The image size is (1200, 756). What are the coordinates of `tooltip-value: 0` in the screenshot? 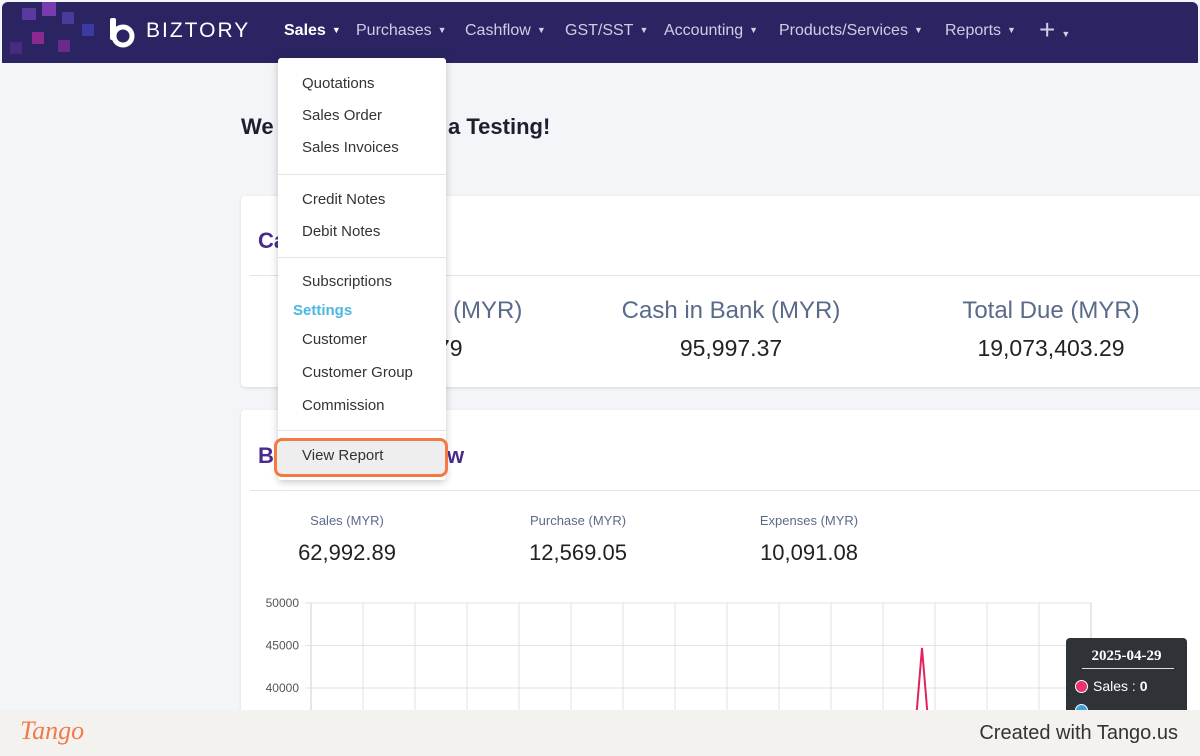 It's located at (1143, 686).